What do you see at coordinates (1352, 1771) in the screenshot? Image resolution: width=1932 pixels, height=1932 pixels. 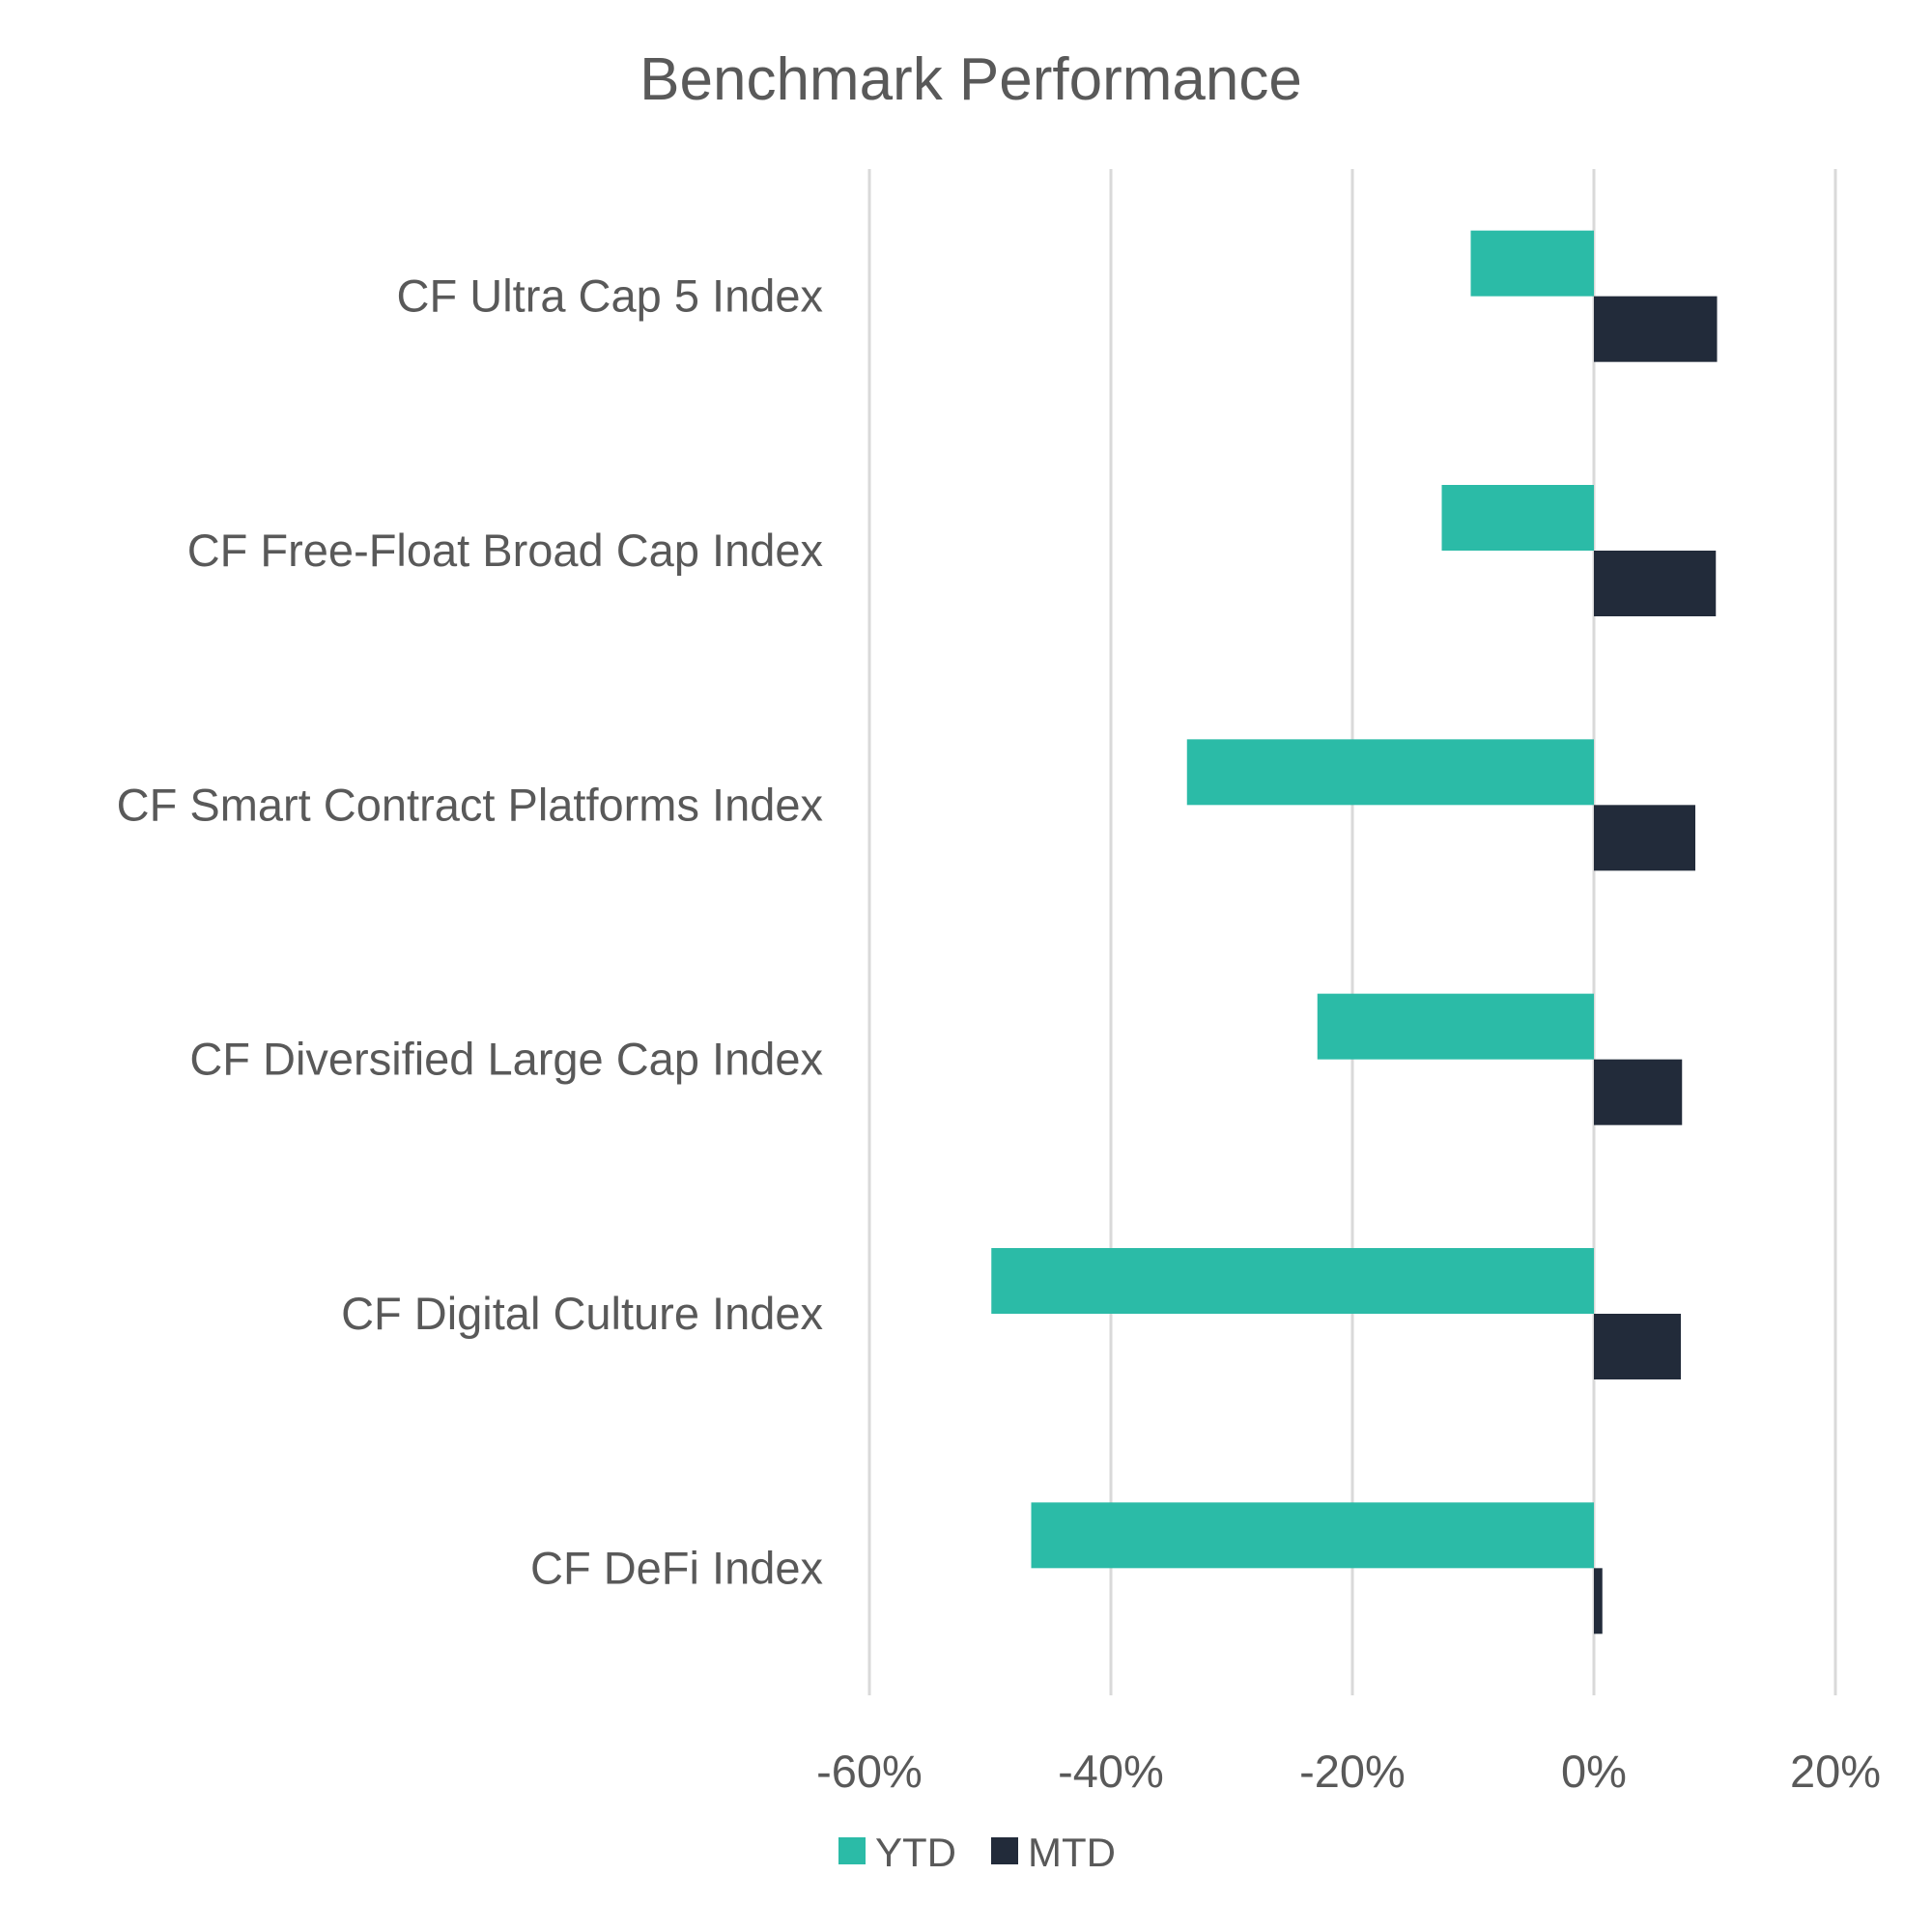 I see `x-tick-label-2: -20%` at bounding box center [1352, 1771].